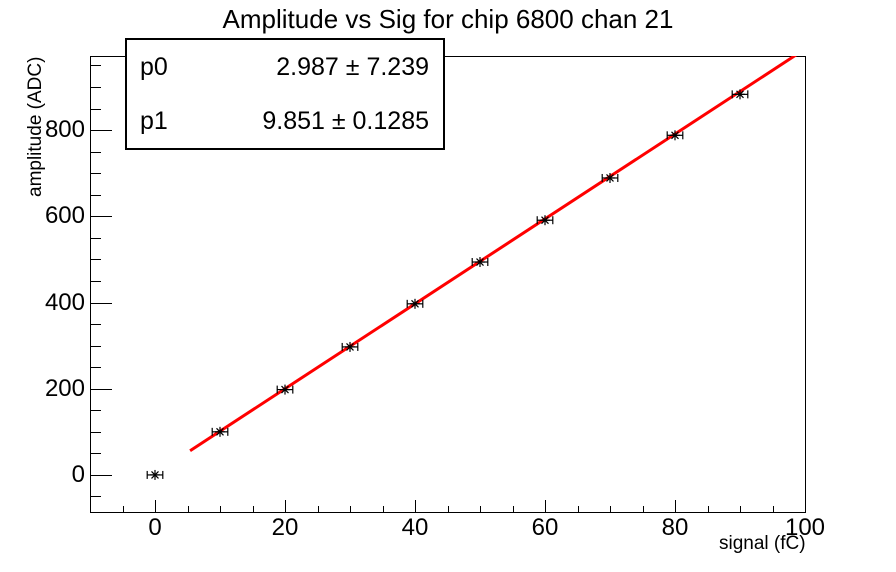 This screenshot has width=896, height=572. Describe the element at coordinates (675, 527) in the screenshot. I see `x-tick-label: 80` at that location.